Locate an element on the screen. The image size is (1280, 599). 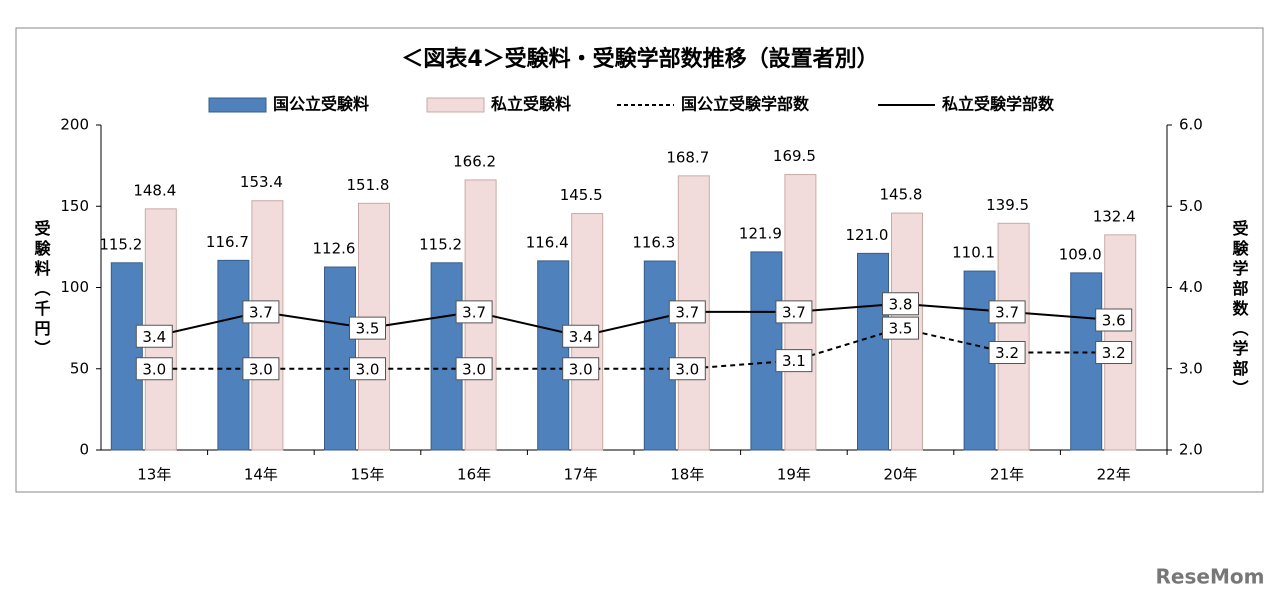
y-tick-label: 200 is located at coordinates (74, 125).